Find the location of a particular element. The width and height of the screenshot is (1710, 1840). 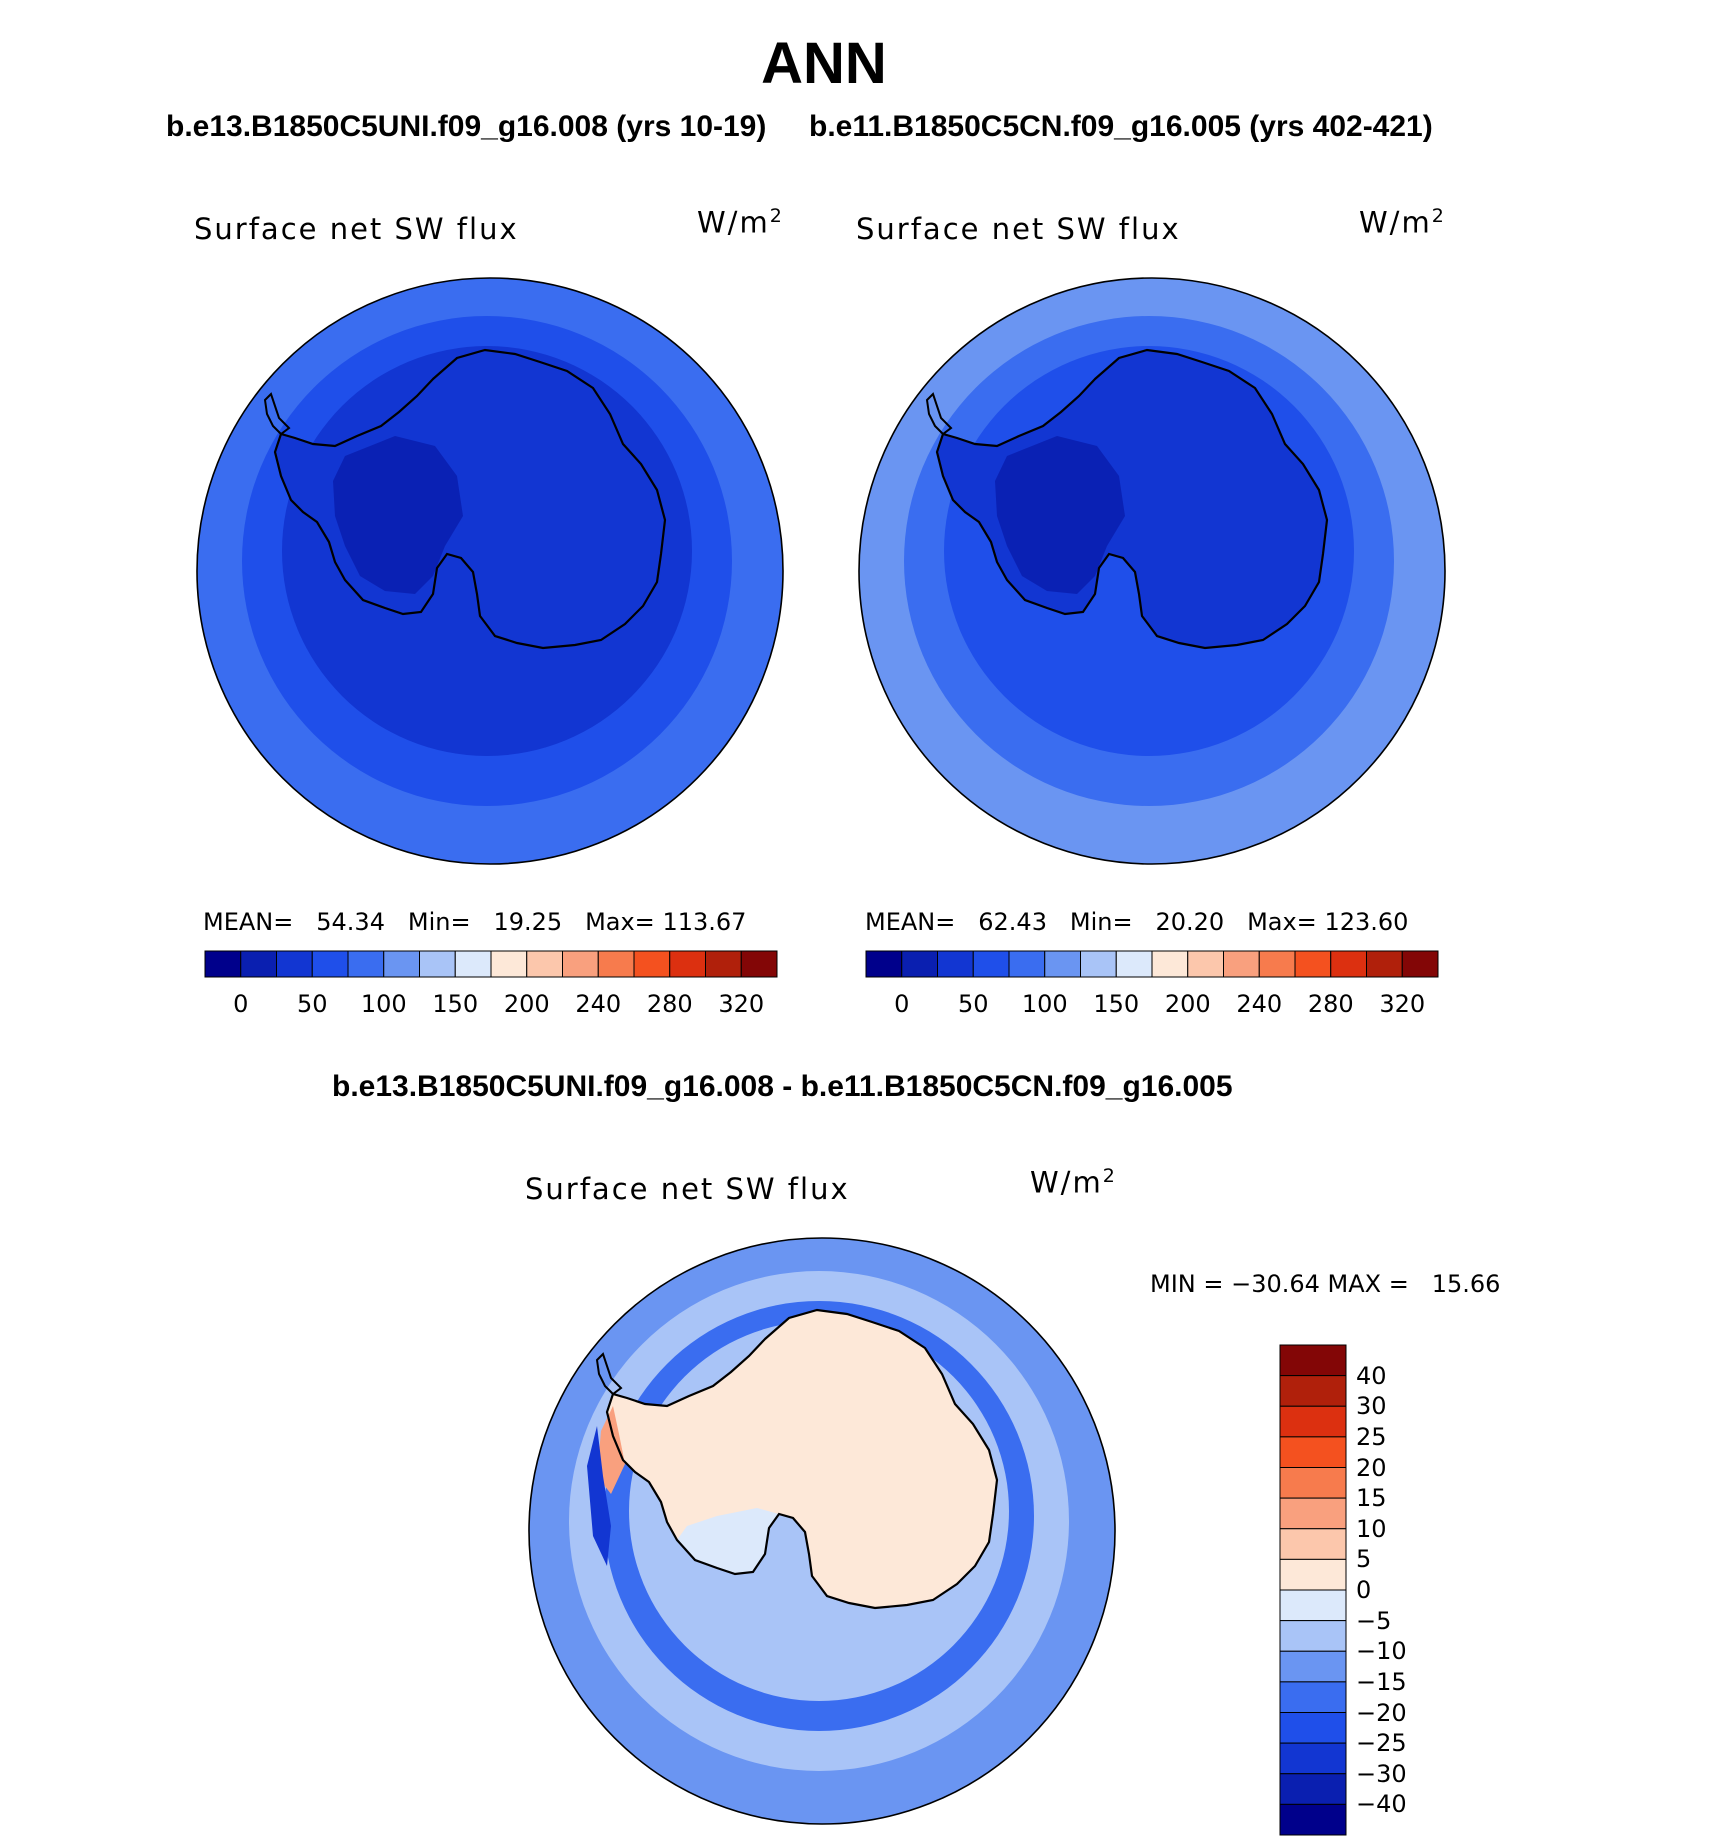

panel1-variable-label: Surface net SW flux is located at coordinates (356, 229).